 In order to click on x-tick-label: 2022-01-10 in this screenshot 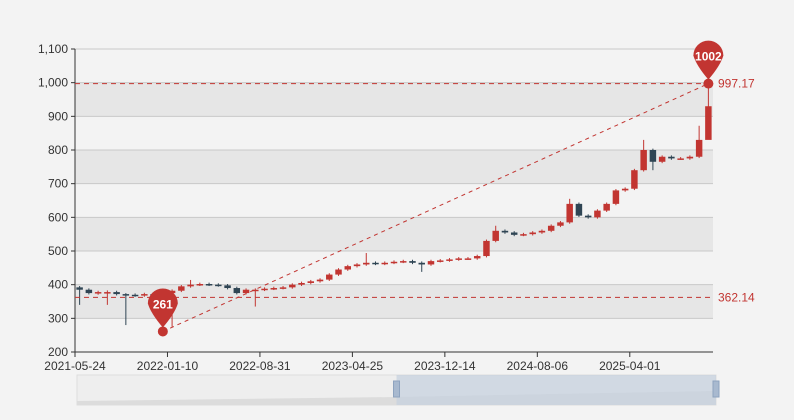, I will do `click(168, 366)`.